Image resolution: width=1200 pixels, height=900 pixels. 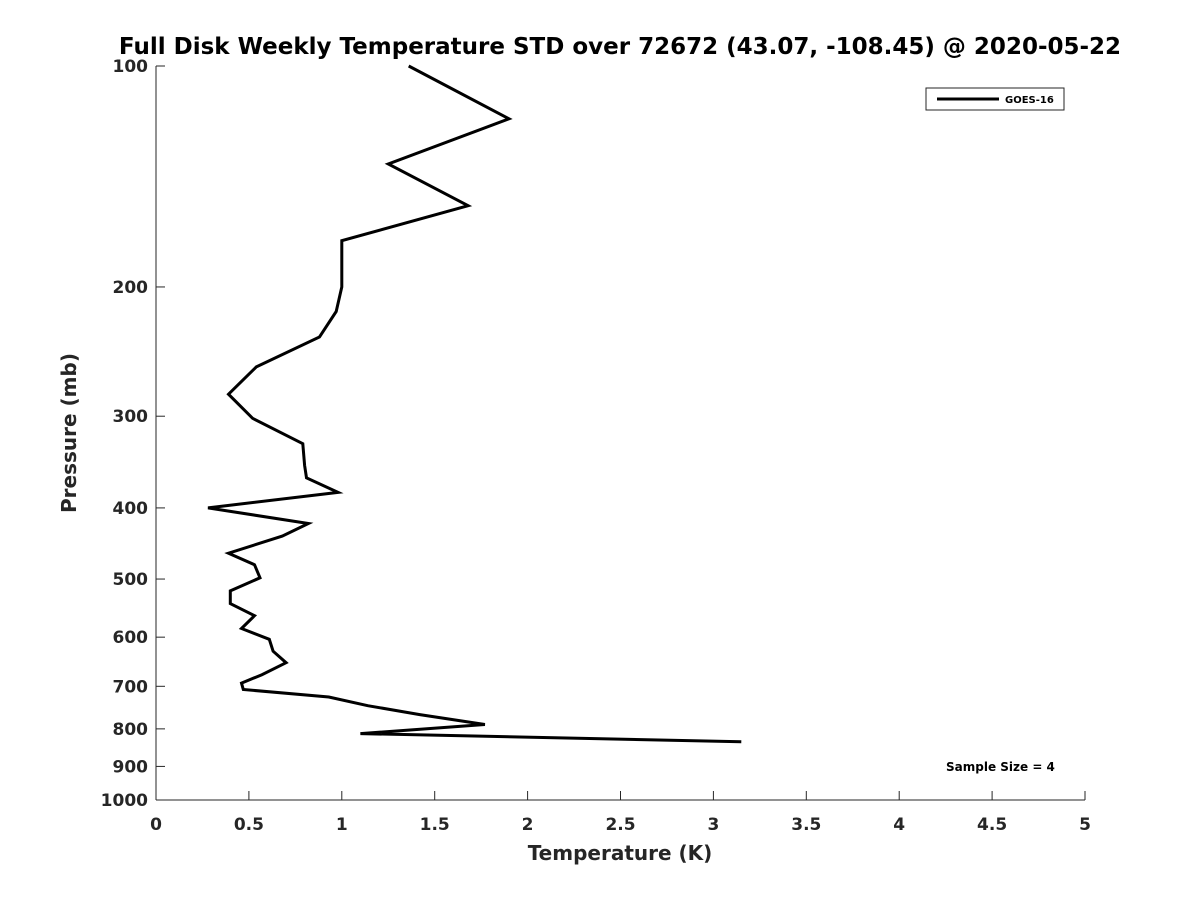 I want to click on x-tick-label: 3.5, so click(x=806, y=825).